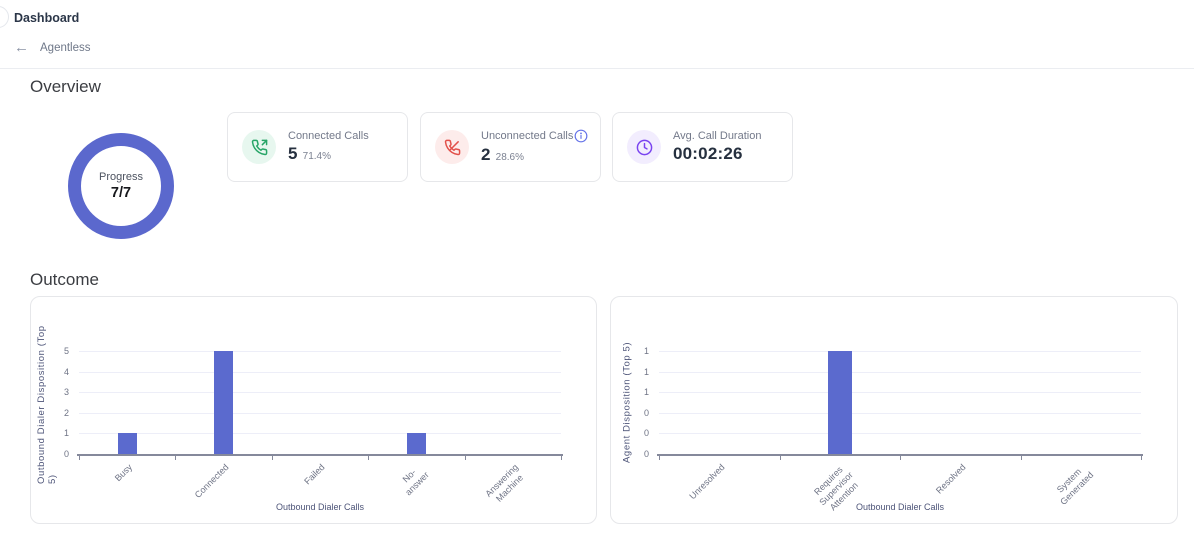  Describe the element at coordinates (66, 351) in the screenshot. I see `y-axis-tick-label: 5` at that location.